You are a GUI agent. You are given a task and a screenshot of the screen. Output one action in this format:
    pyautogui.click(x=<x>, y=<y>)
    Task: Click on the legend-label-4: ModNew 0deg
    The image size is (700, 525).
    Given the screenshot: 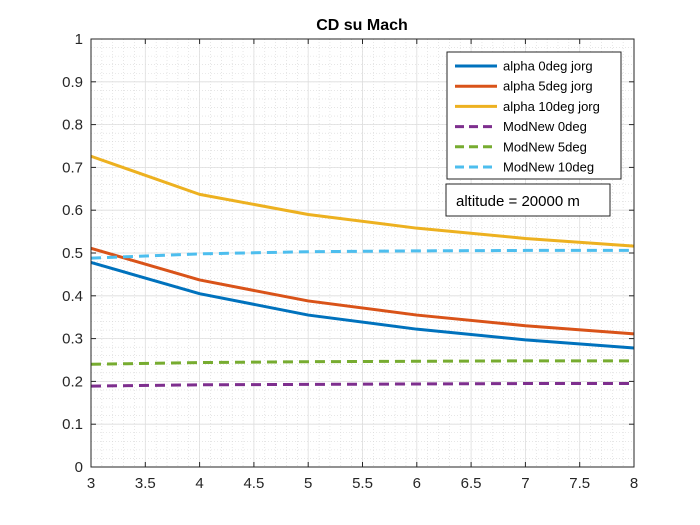 What is the action you would take?
    pyautogui.click(x=545, y=126)
    